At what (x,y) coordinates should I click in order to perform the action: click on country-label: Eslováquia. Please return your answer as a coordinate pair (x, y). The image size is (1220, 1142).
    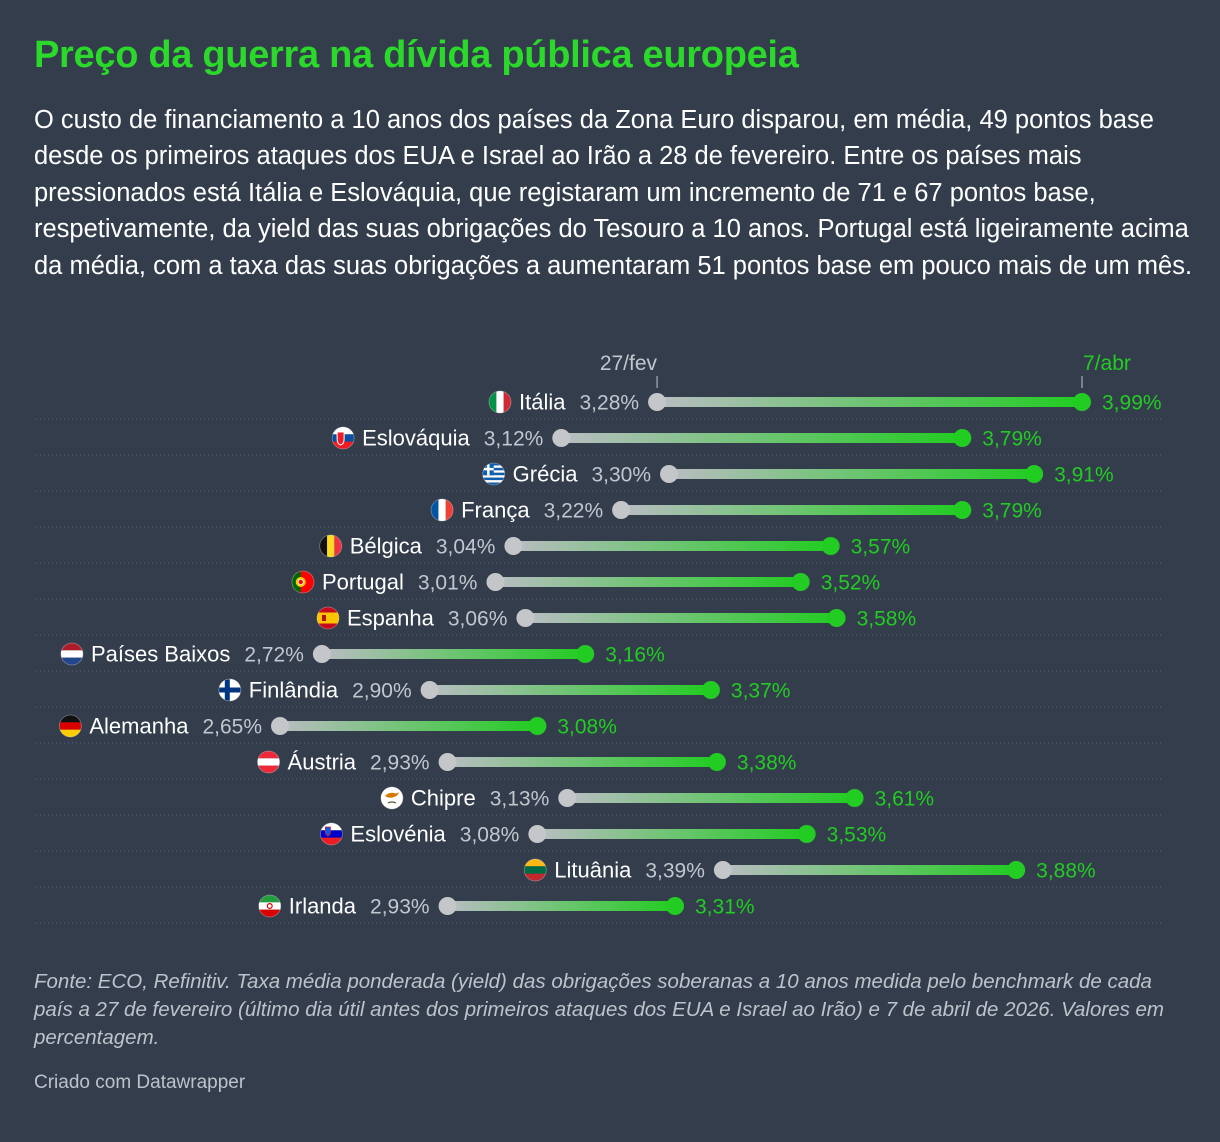
    Looking at the image, I should click on (416, 438).